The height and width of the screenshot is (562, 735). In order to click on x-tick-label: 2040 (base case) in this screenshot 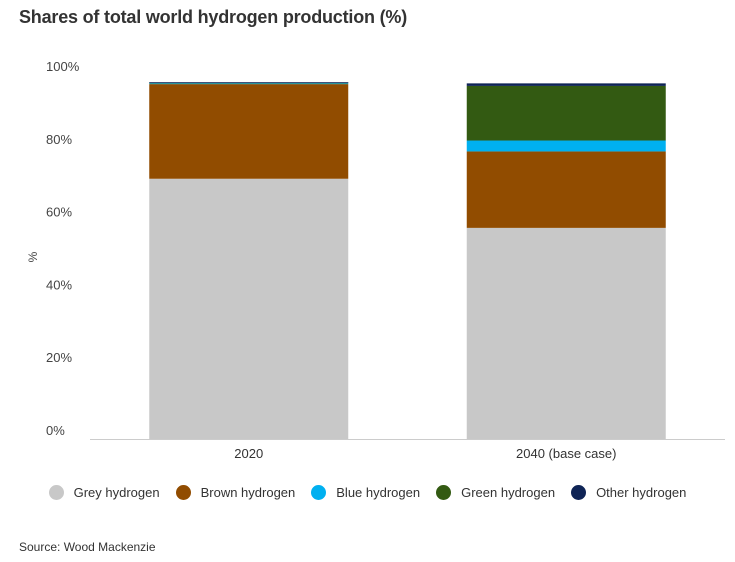, I will do `click(566, 453)`.